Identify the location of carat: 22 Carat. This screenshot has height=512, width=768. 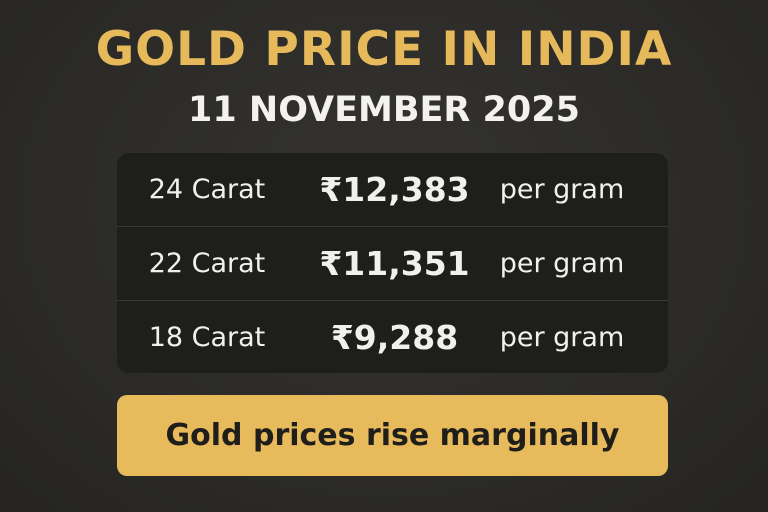
(207, 264).